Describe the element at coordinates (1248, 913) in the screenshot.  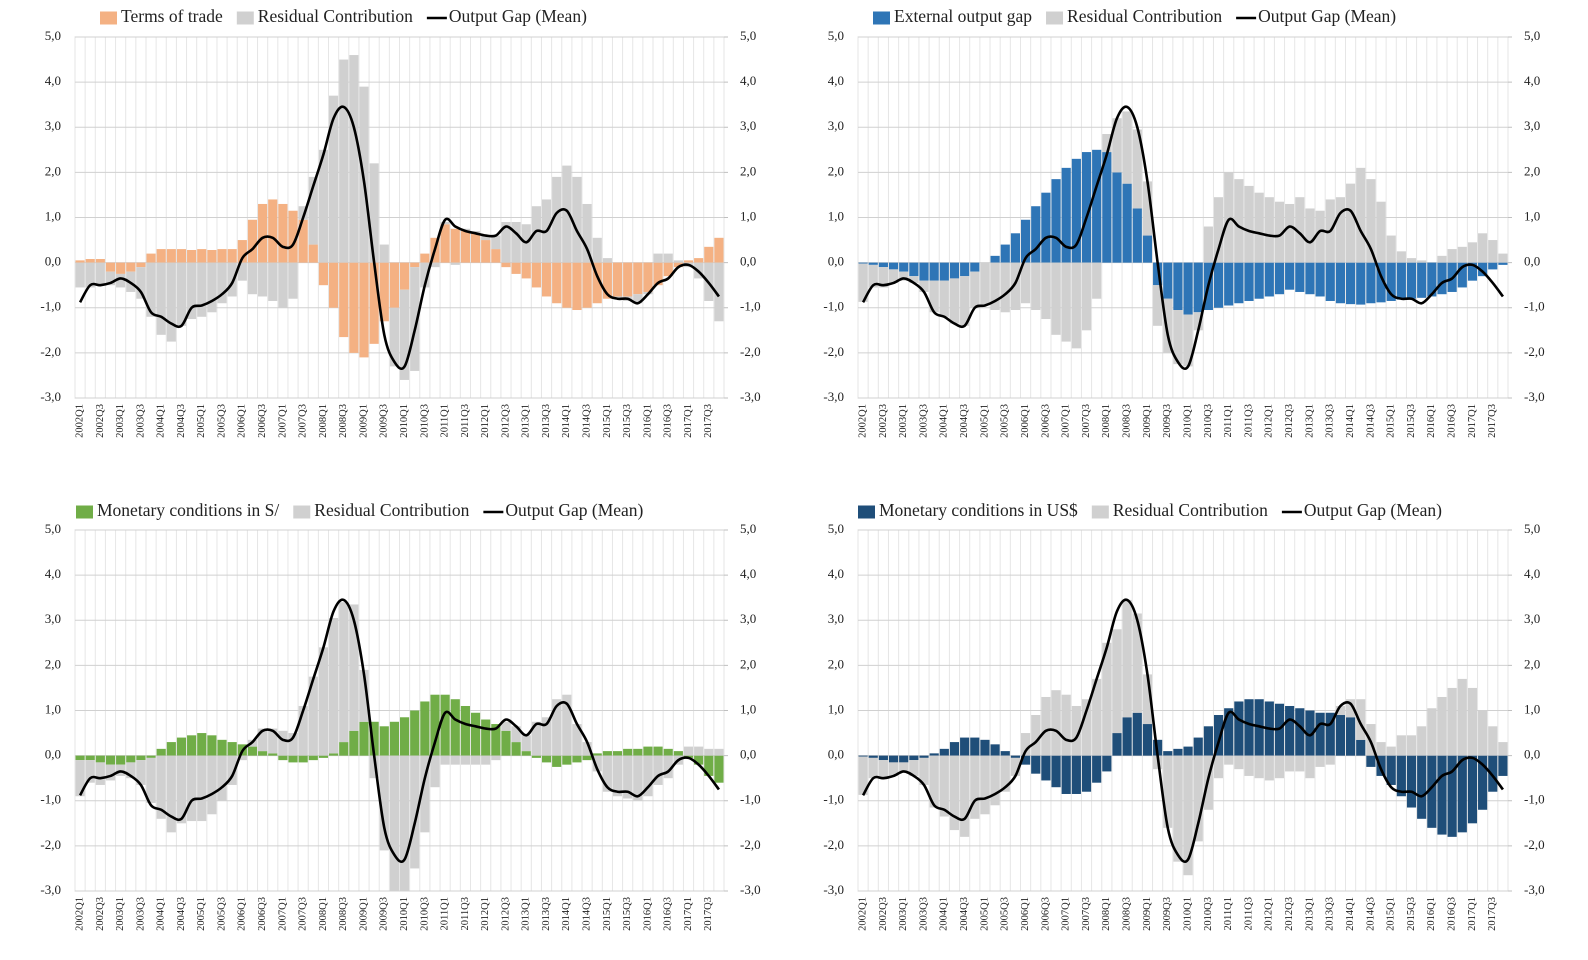
I see `x-tick-label: 2011Q3` at that location.